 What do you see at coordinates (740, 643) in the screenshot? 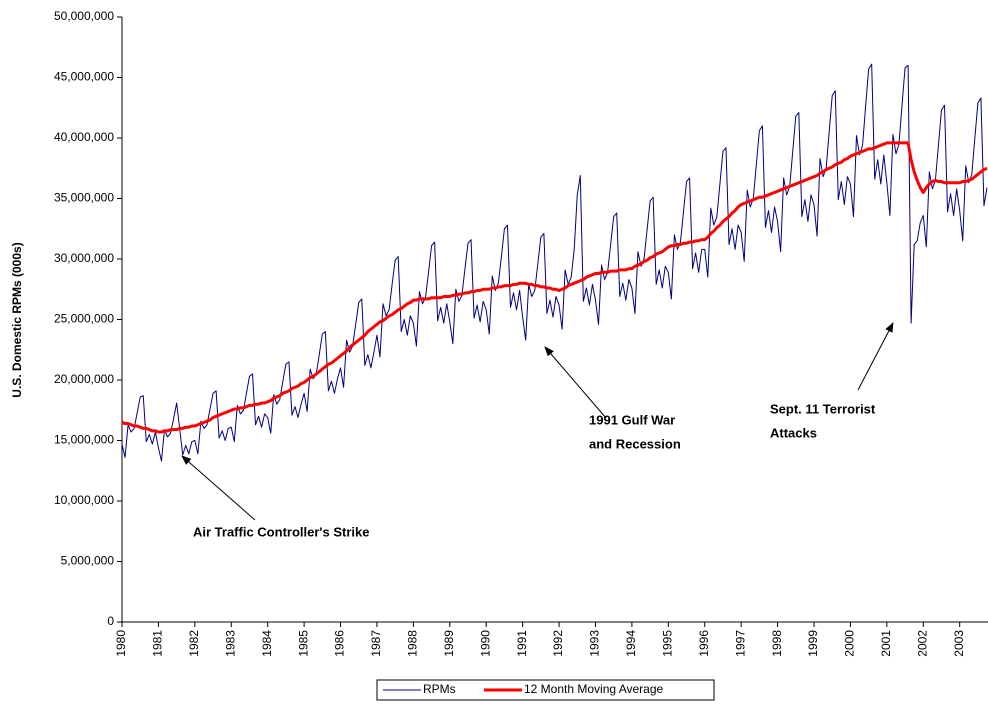
I see `x-tick-label: 1997` at bounding box center [740, 643].